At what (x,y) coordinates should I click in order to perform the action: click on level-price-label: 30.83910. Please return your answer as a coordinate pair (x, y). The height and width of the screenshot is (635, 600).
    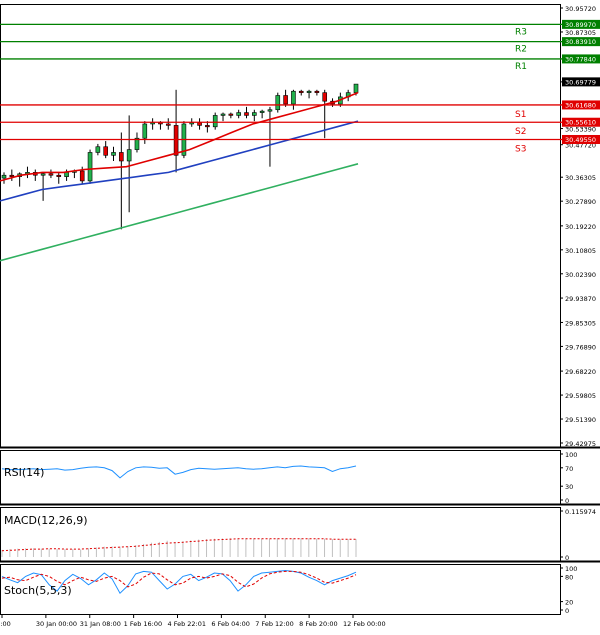
    Looking at the image, I should click on (580, 42).